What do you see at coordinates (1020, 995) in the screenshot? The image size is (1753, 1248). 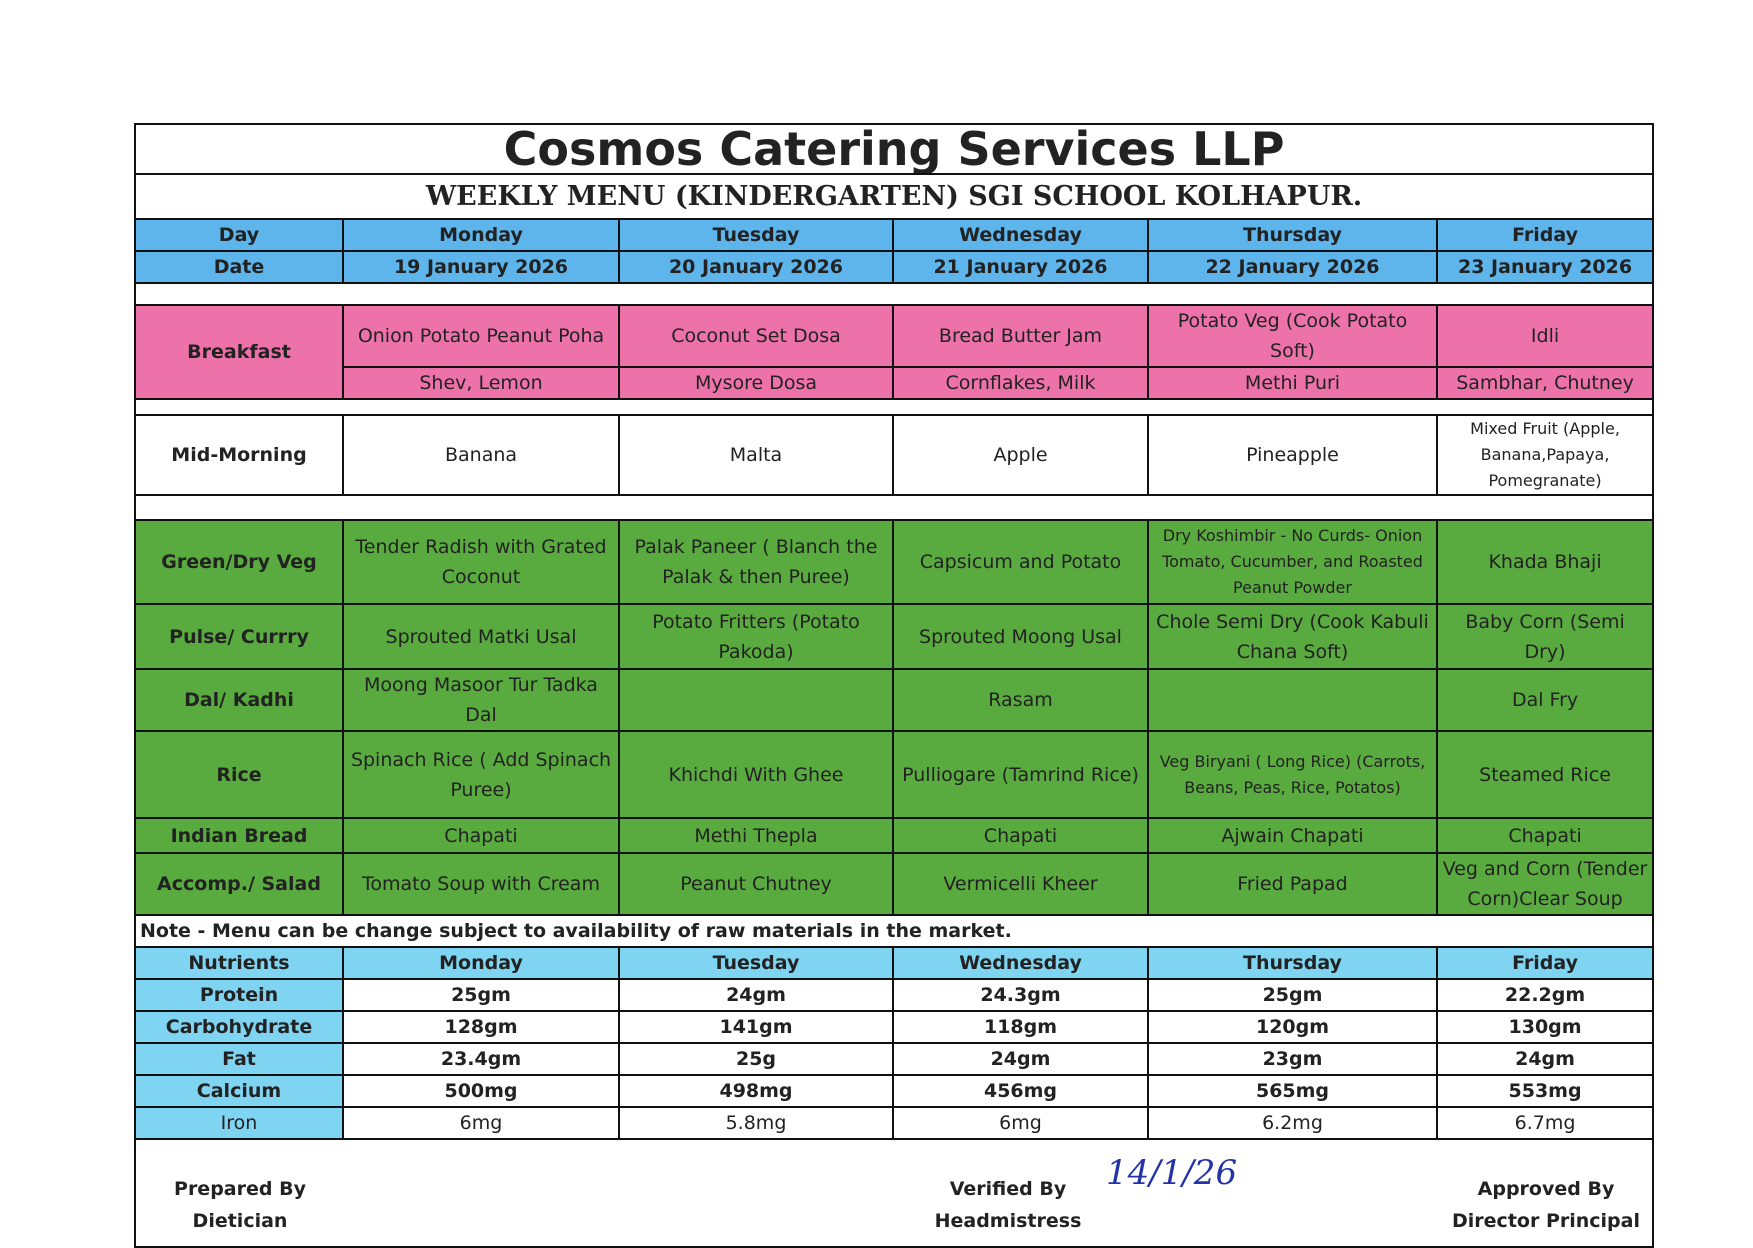 I see `nutrient-value: 24.3gm` at bounding box center [1020, 995].